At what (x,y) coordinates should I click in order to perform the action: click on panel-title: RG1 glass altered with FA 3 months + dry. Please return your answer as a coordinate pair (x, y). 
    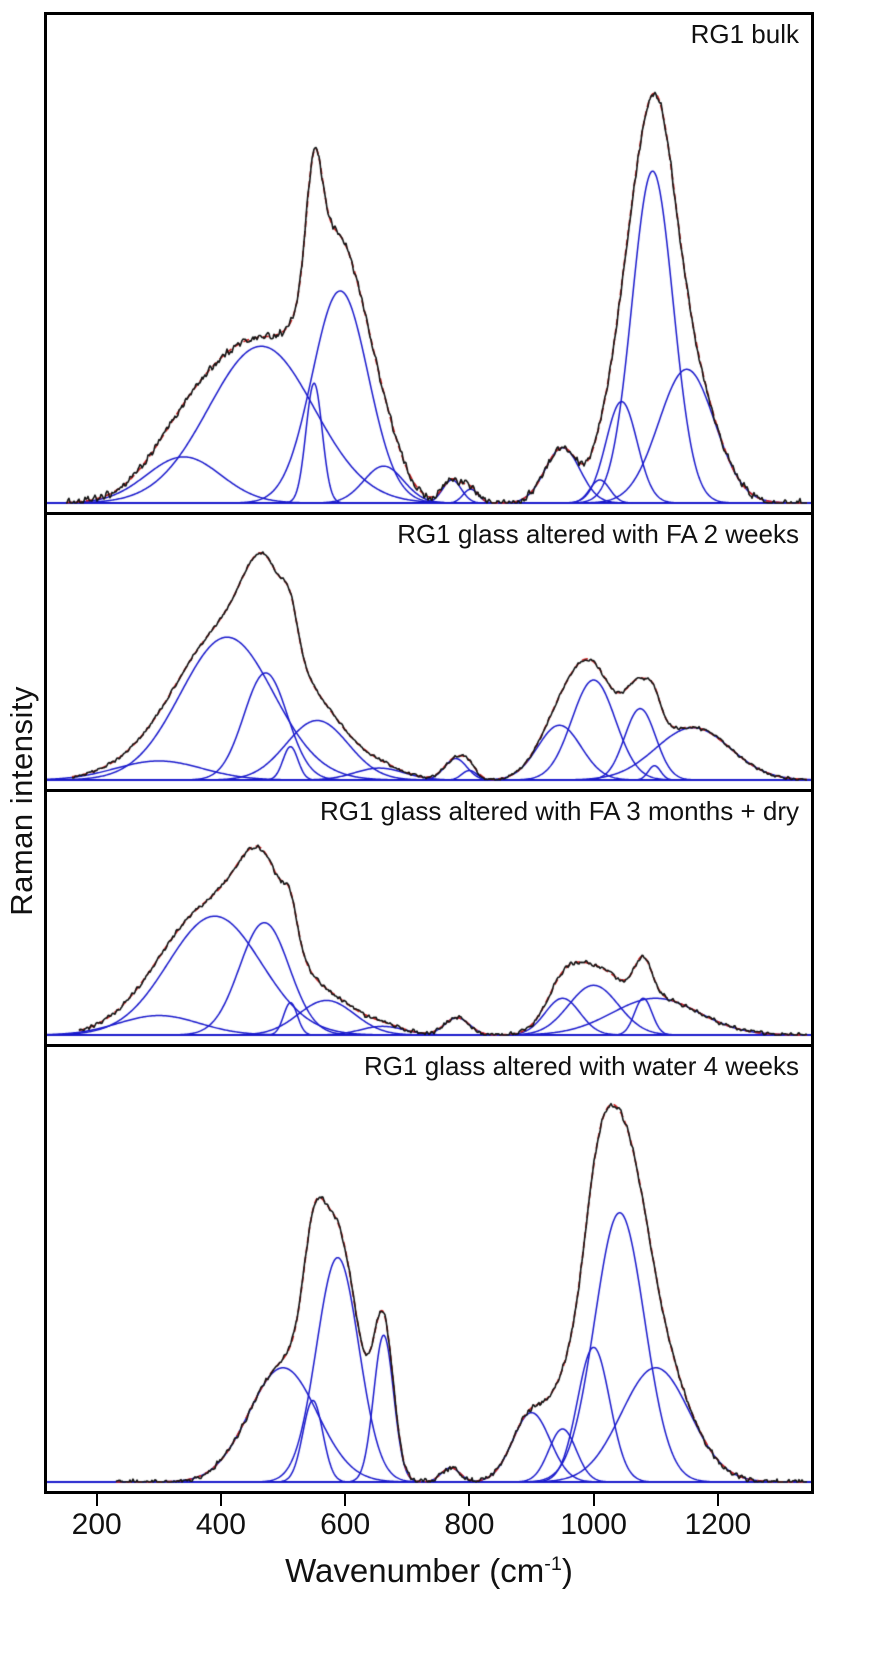
    Looking at the image, I should click on (559, 811).